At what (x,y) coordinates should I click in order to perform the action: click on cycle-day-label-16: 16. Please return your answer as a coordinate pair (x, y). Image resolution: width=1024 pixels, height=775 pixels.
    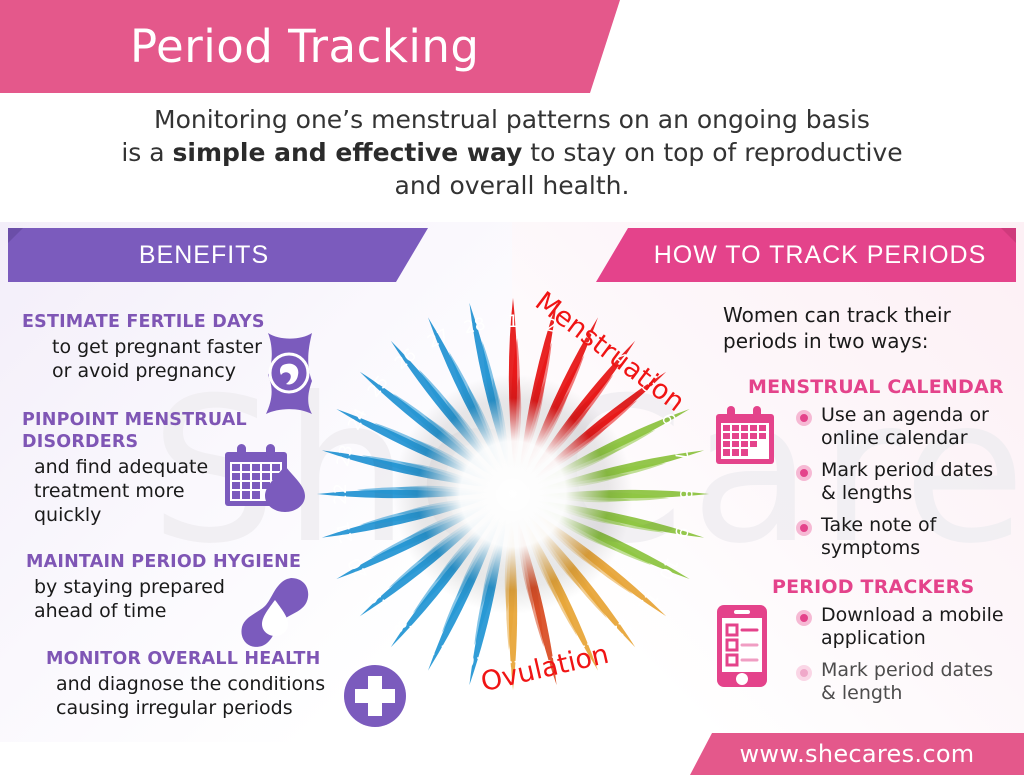
    Looking at the image, I should click on (475, 662).